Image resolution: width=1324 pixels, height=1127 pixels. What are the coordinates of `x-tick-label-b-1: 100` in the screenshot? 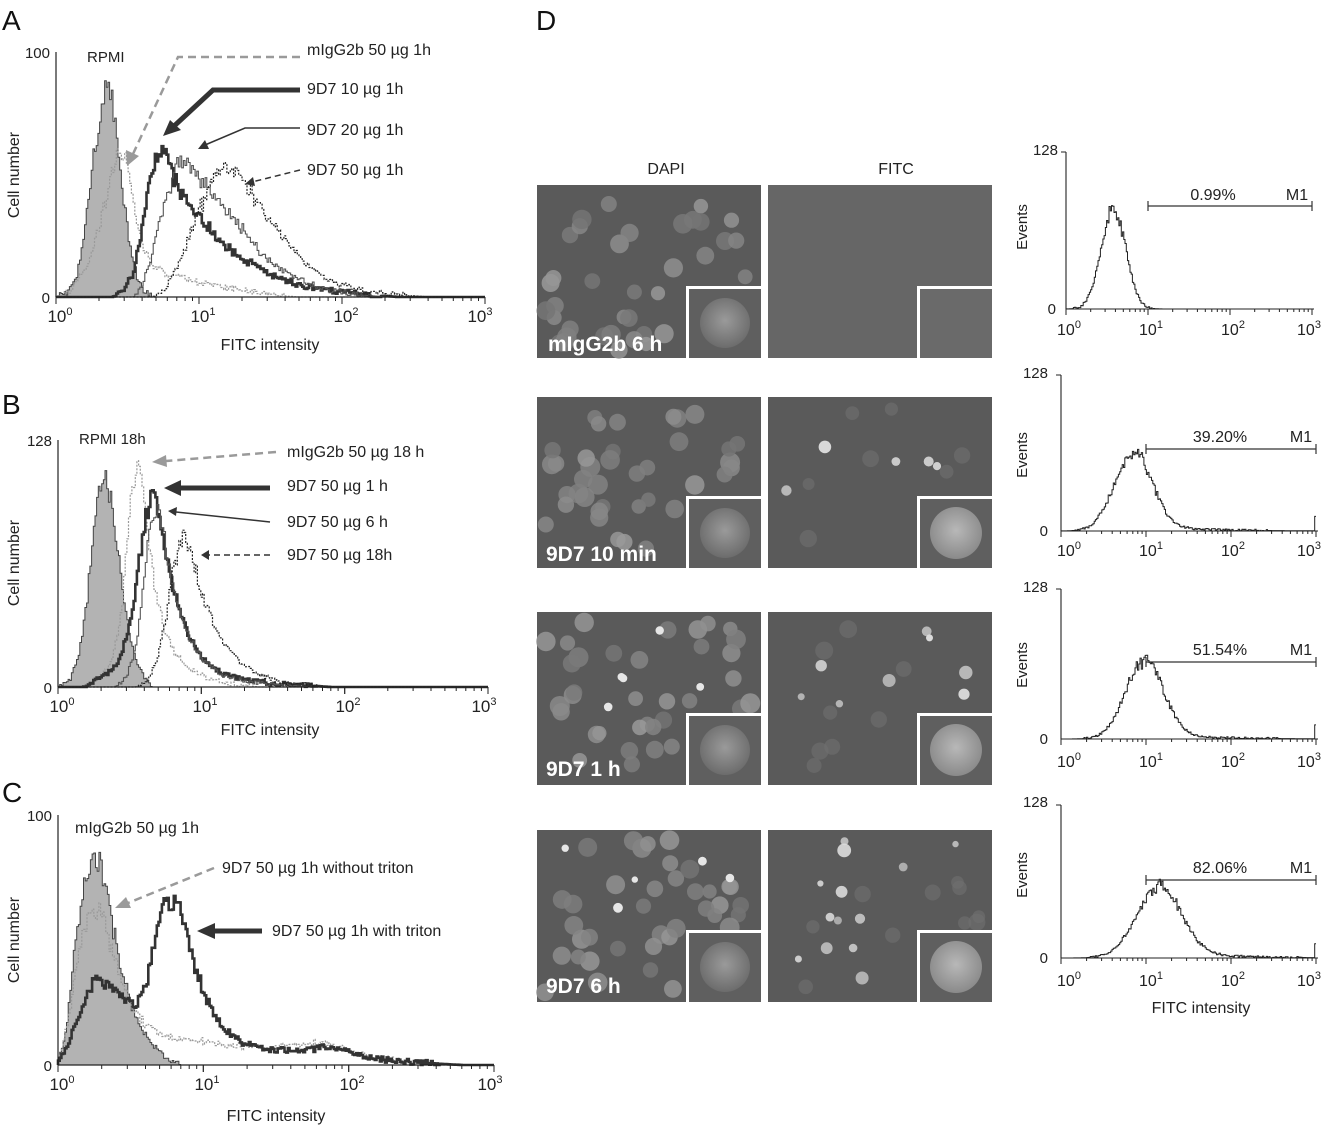 It's located at (61, 706).